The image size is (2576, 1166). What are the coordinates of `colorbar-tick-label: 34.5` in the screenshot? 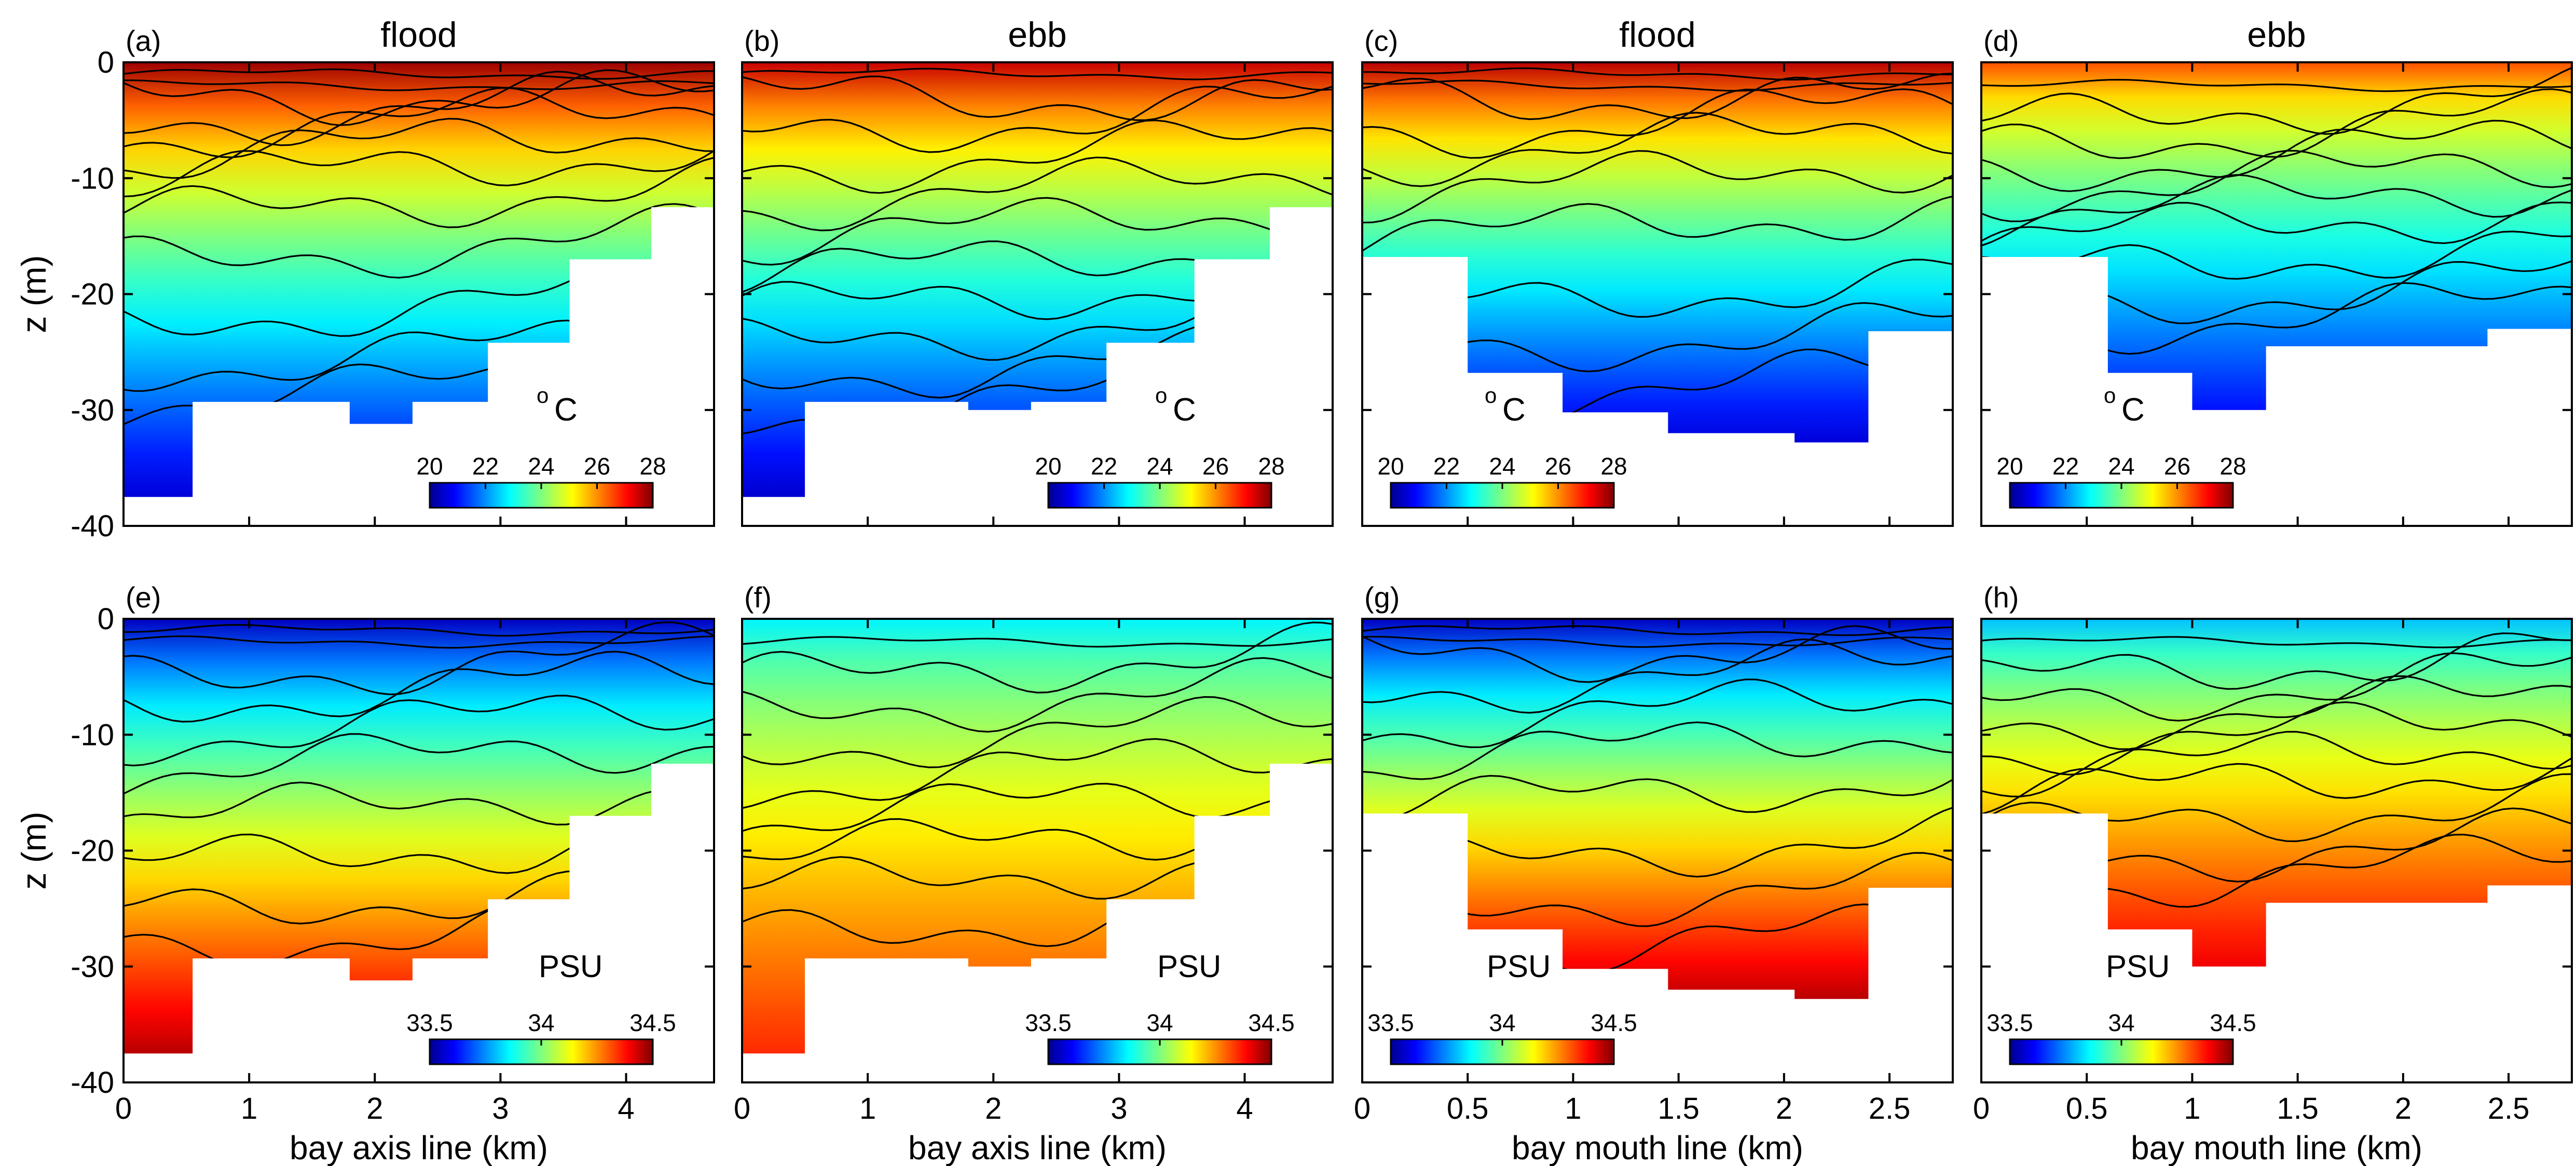 It's located at (652, 1022).